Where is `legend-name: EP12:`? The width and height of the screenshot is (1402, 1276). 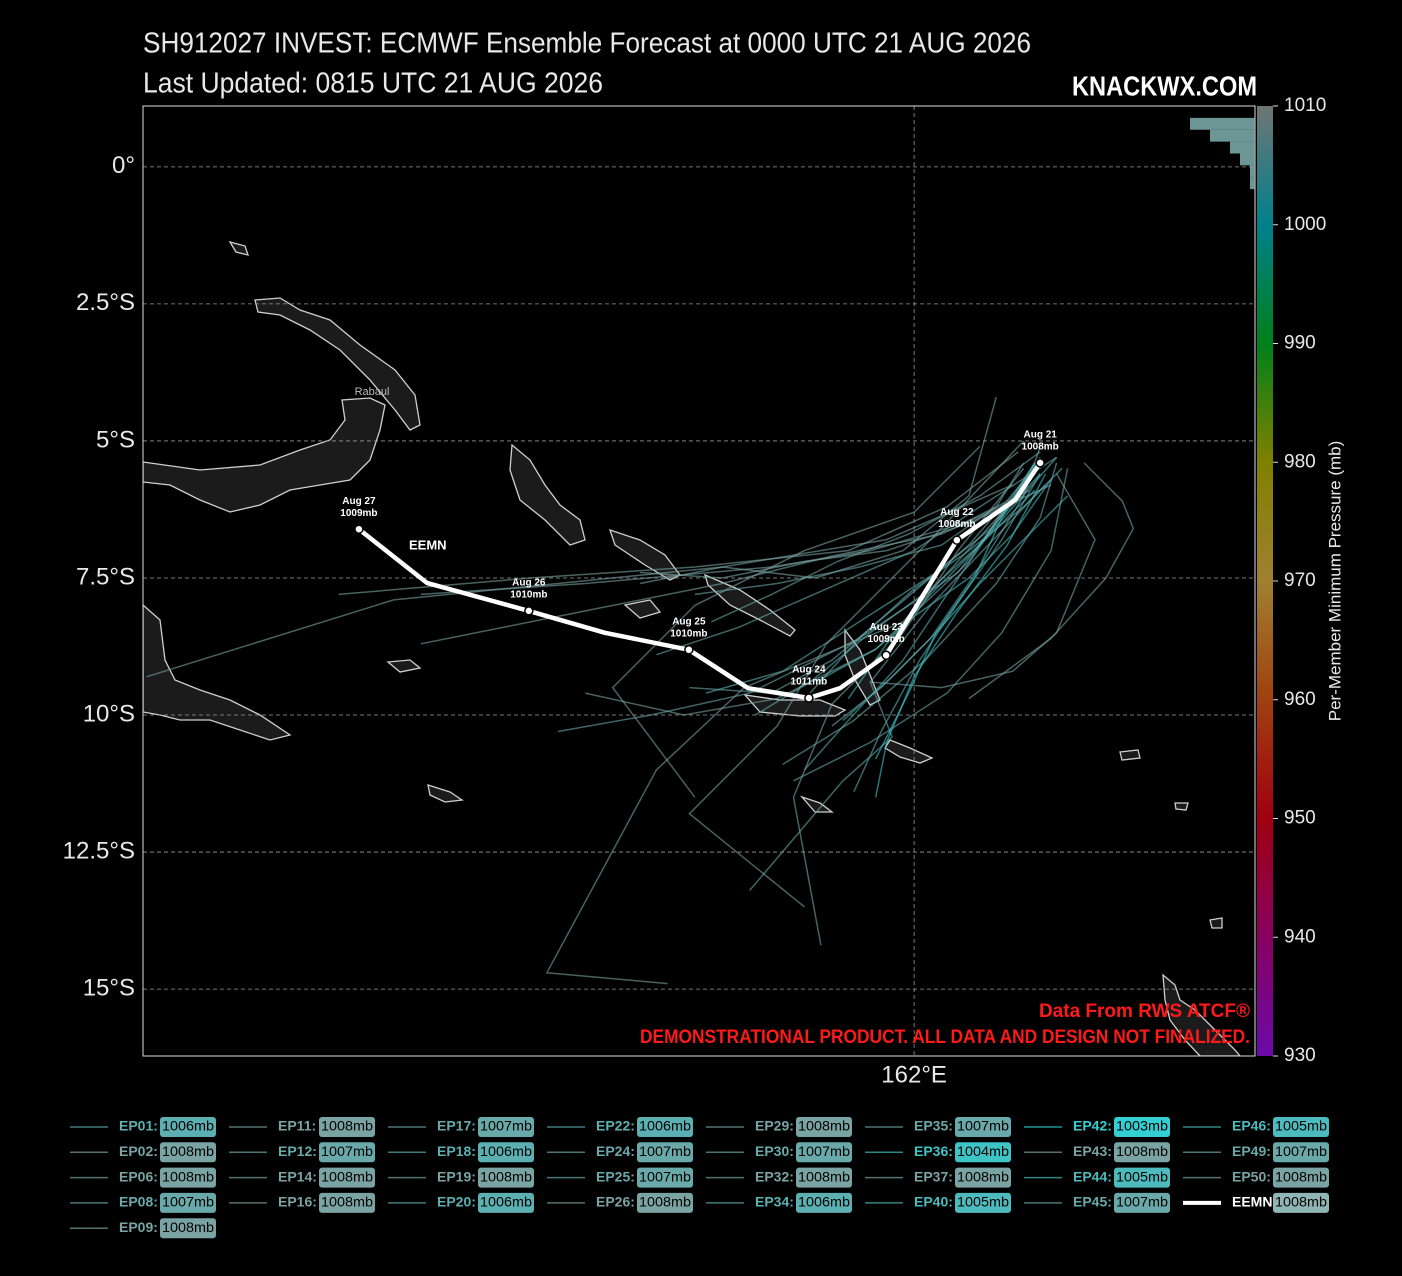 legend-name: EP12: is located at coordinates (297, 1151).